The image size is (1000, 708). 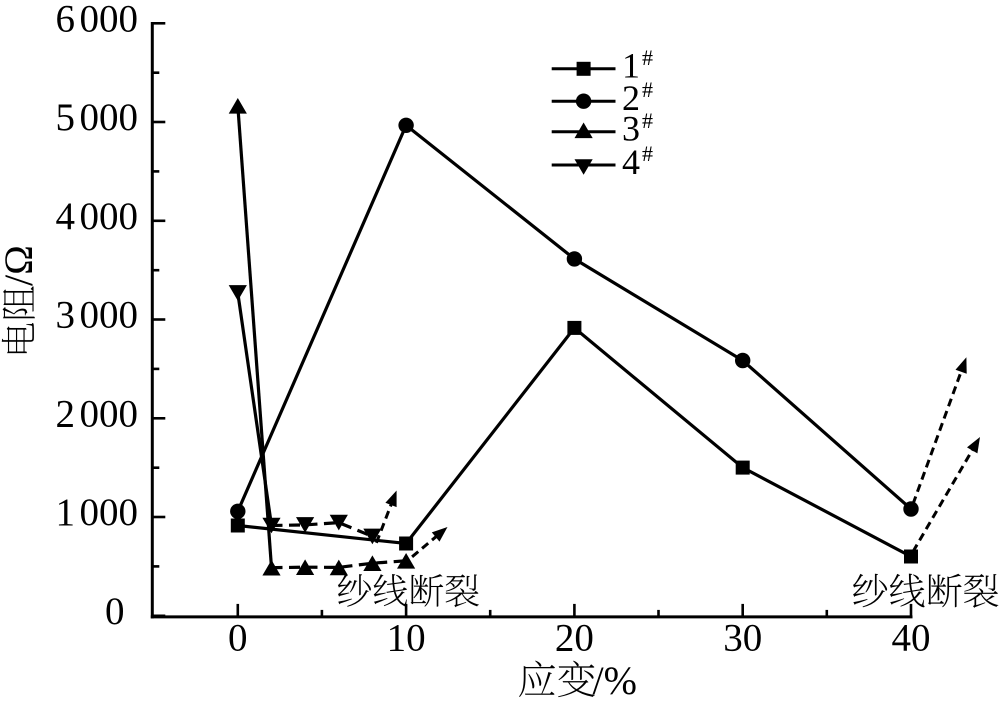 I want to click on svg-text: 30, so click(x=742, y=638).